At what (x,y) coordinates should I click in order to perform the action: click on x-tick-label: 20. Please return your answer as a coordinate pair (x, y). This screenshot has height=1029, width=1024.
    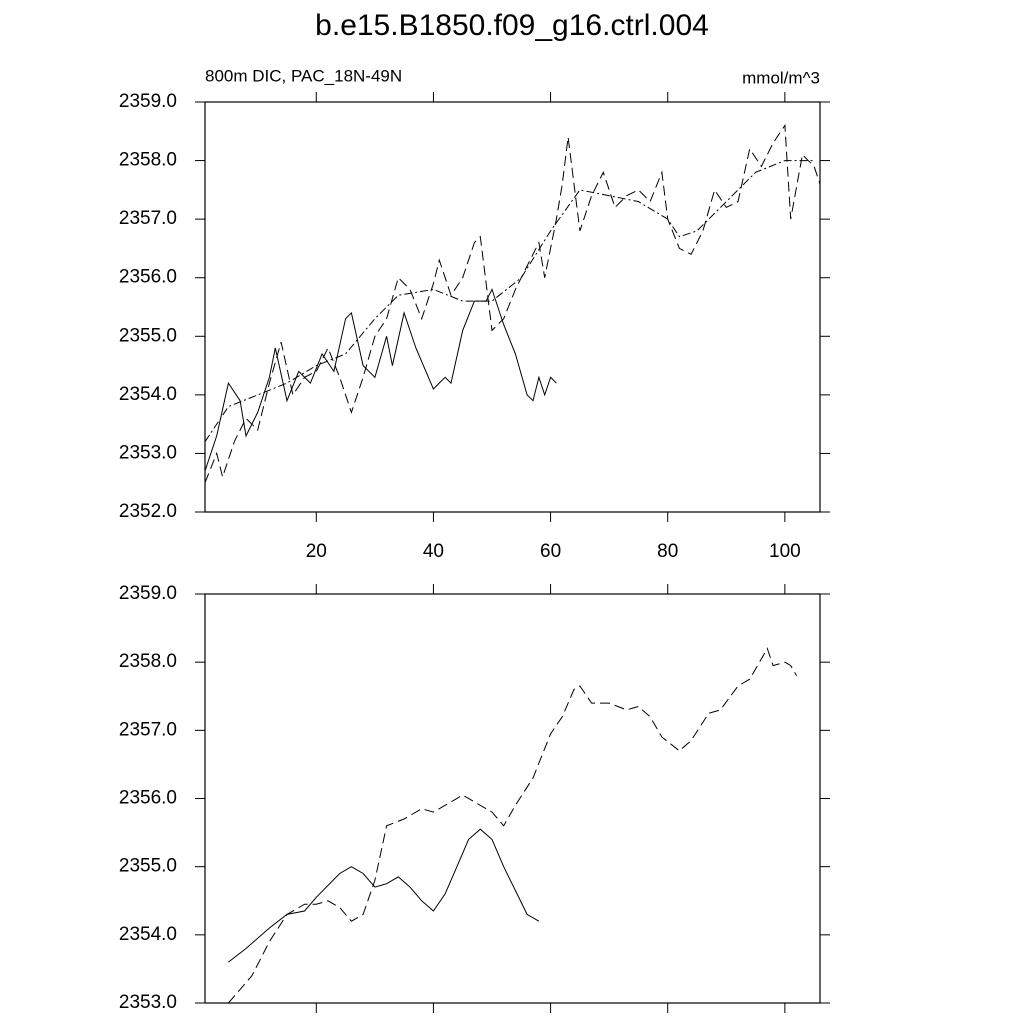
    Looking at the image, I should click on (316, 551).